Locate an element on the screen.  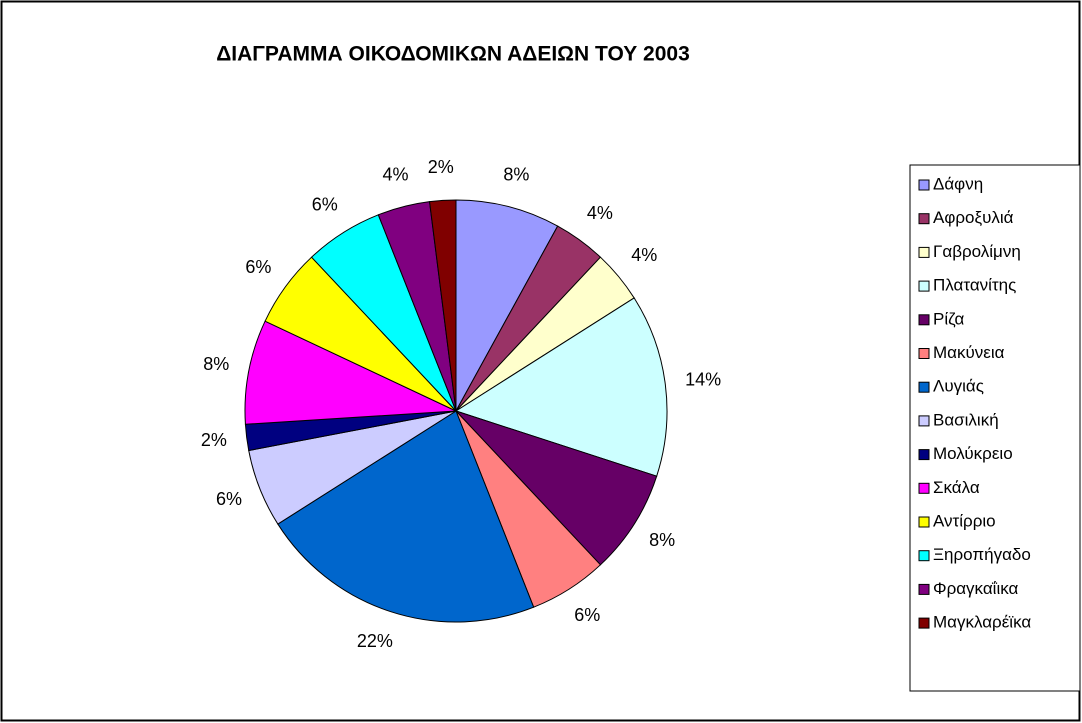
legend-label: Γαβρολίμνη is located at coordinates (977, 251).